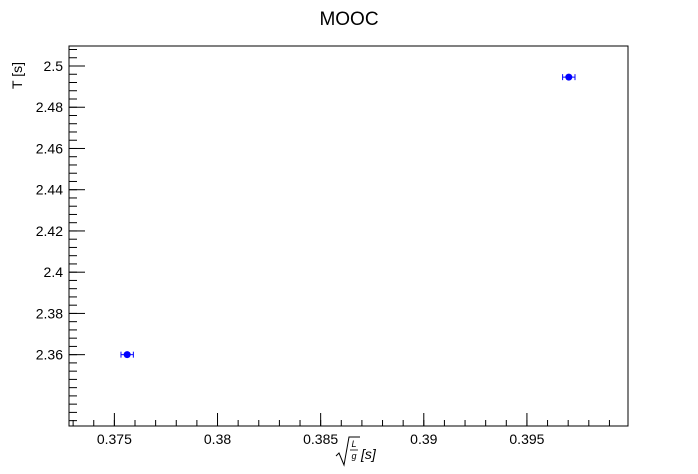  I want to click on y-tick-label: 2.36, so click(49, 355).